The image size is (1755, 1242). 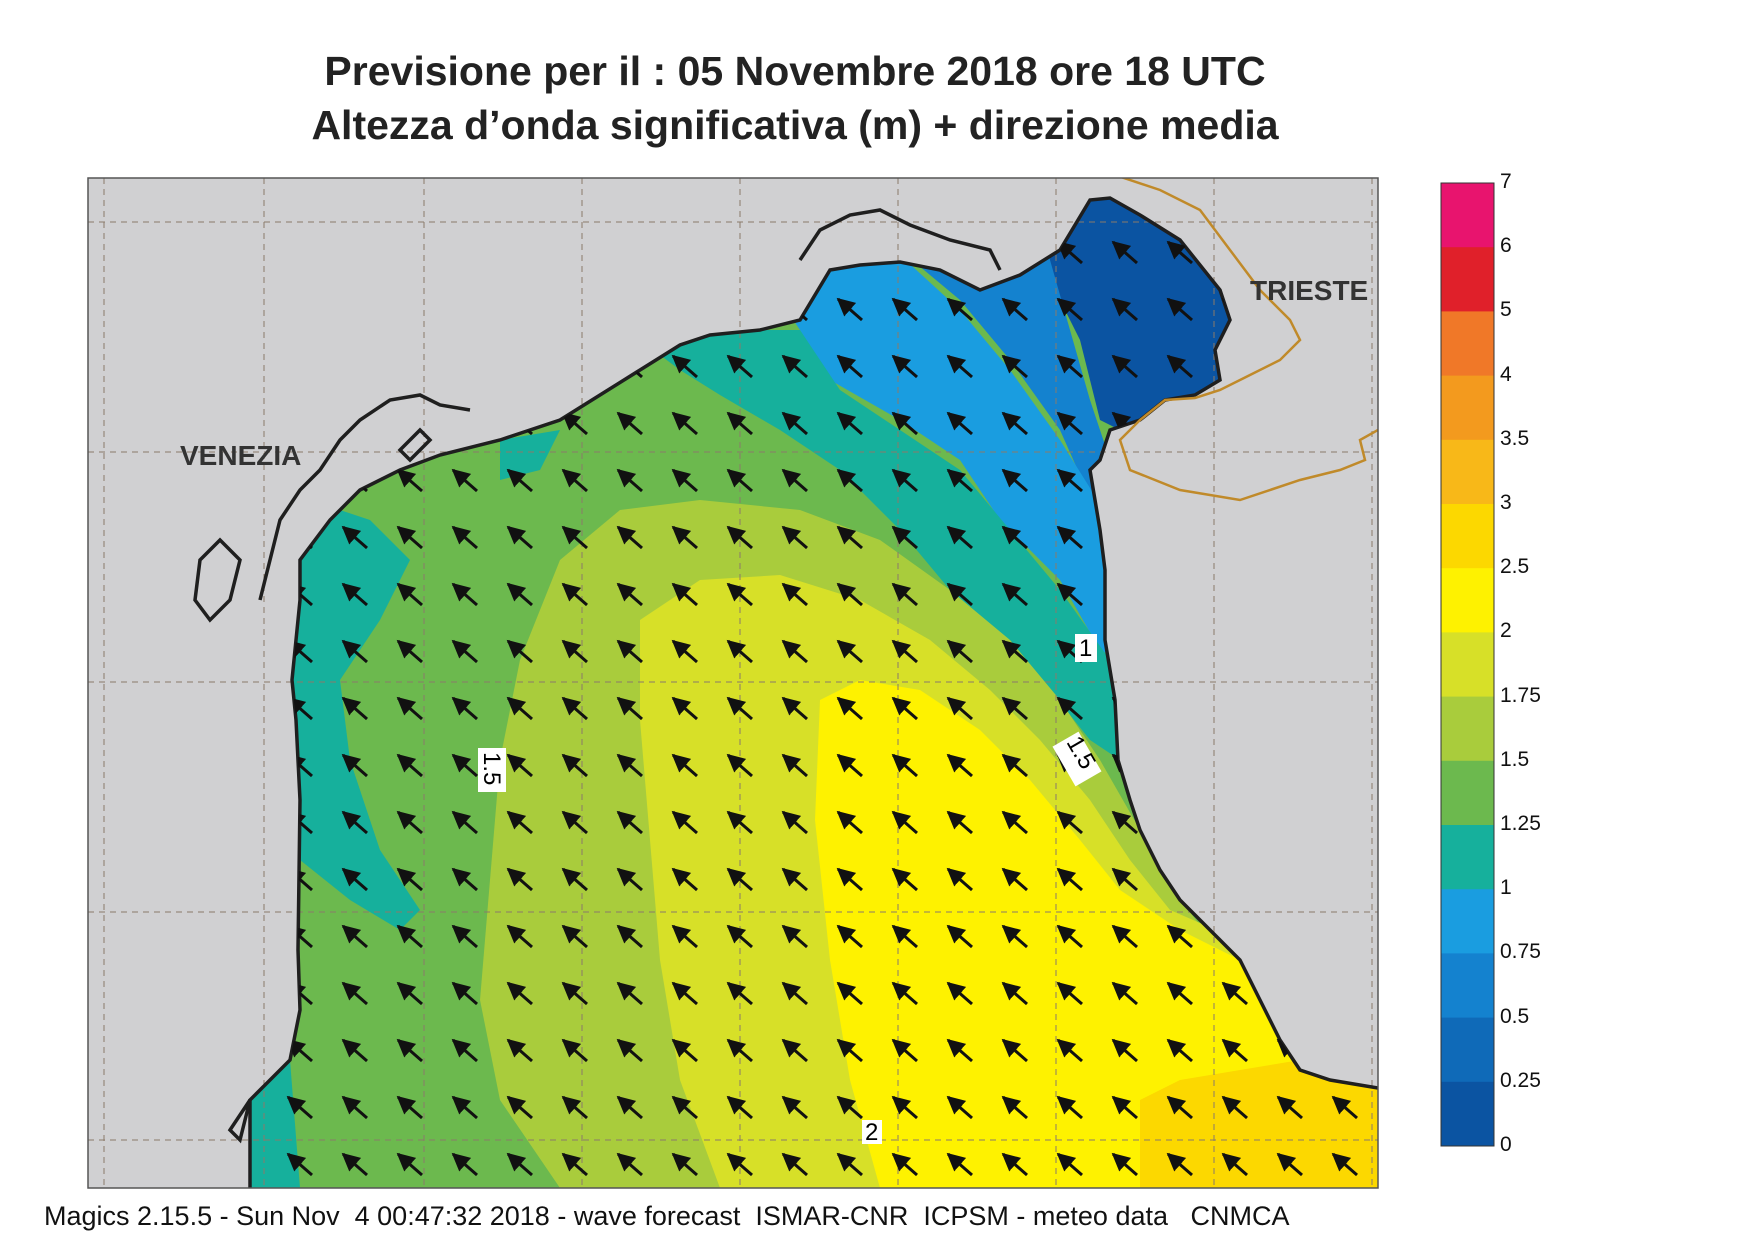 What do you see at coordinates (1520, 823) in the screenshot?
I see `color-bar-tick-label: 1.25` at bounding box center [1520, 823].